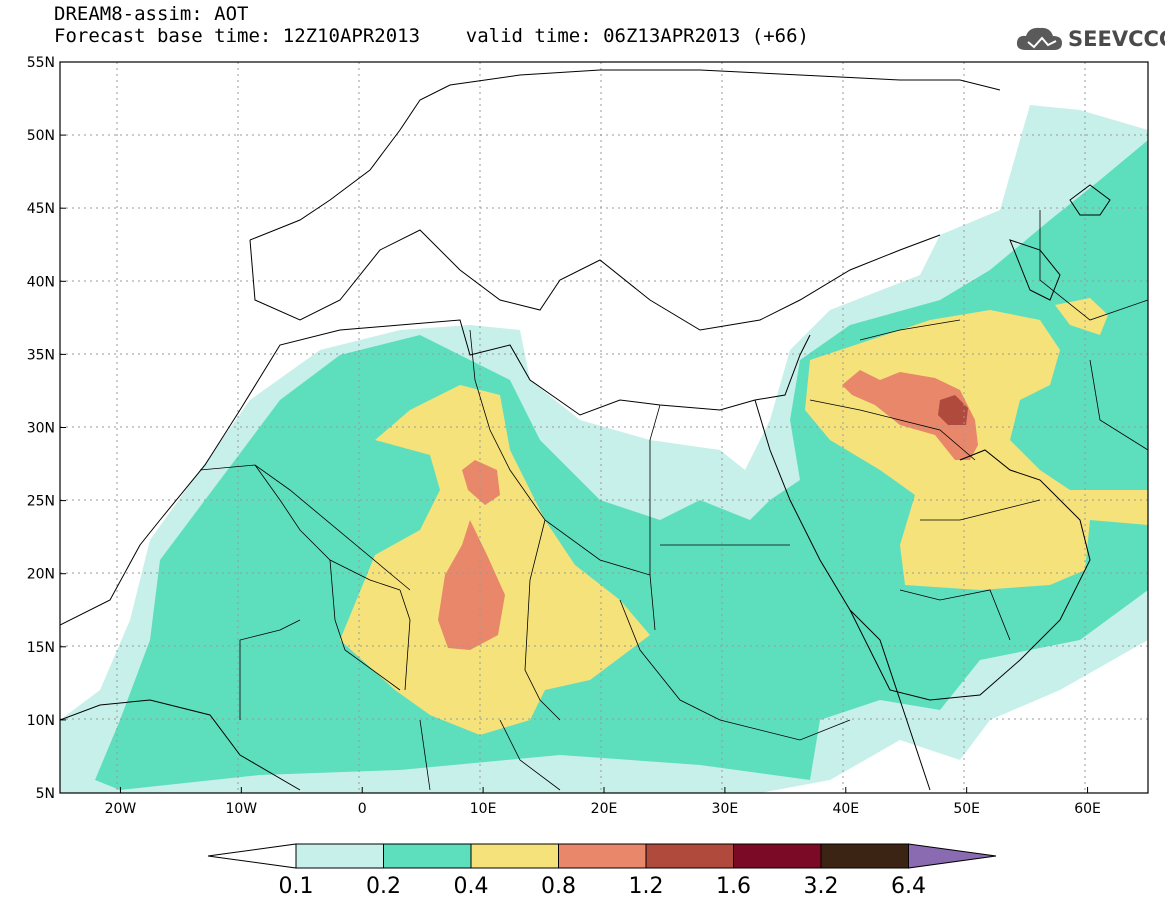 Image resolution: width=1165 pixels, height=905 pixels. What do you see at coordinates (41, 721) in the screenshot?
I see `lat-tick-label: 10N` at bounding box center [41, 721].